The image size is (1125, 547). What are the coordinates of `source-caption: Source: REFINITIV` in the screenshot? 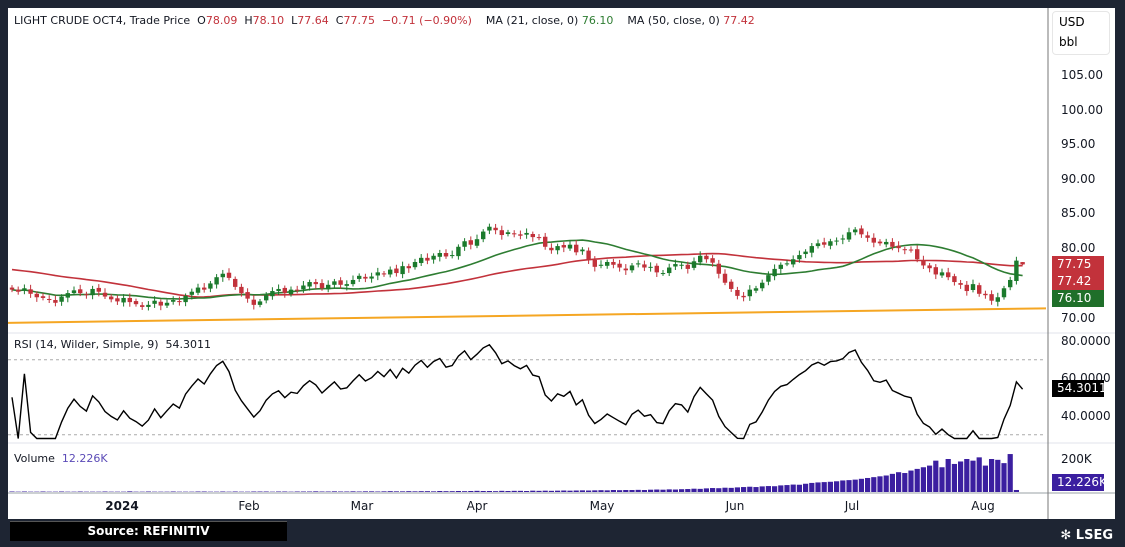 It's located at (148, 531).